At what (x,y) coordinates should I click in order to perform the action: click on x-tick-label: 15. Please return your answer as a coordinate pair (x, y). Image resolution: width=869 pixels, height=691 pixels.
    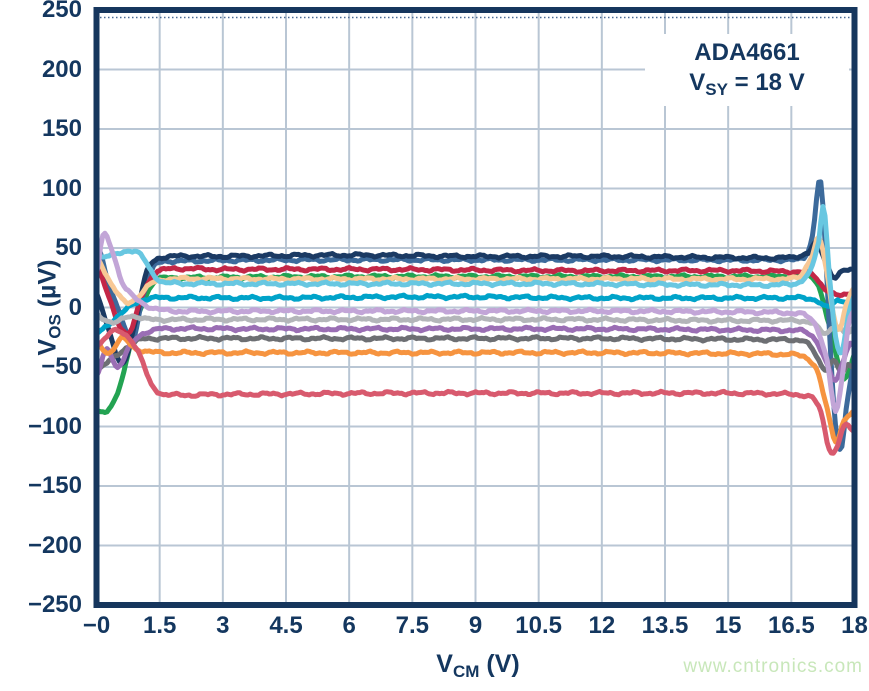
    Looking at the image, I should click on (728, 625).